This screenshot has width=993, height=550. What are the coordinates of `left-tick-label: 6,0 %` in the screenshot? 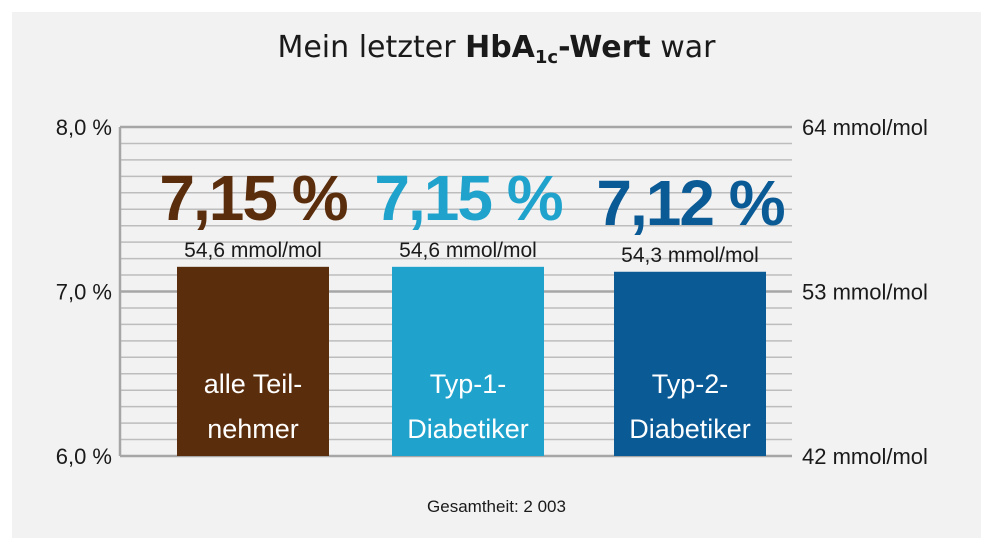 It's located at (84, 456).